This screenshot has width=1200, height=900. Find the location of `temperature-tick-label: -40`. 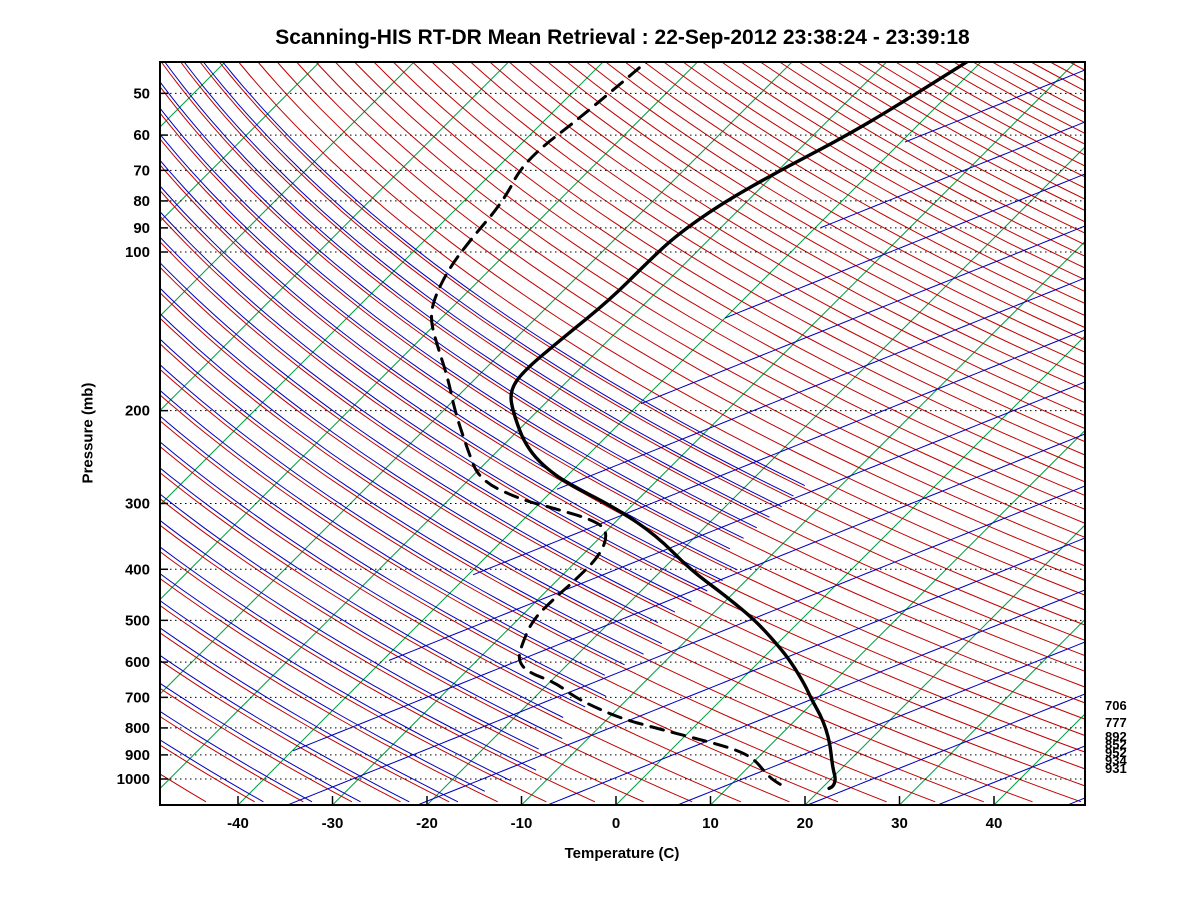

temperature-tick-label: -40 is located at coordinates (238, 823).